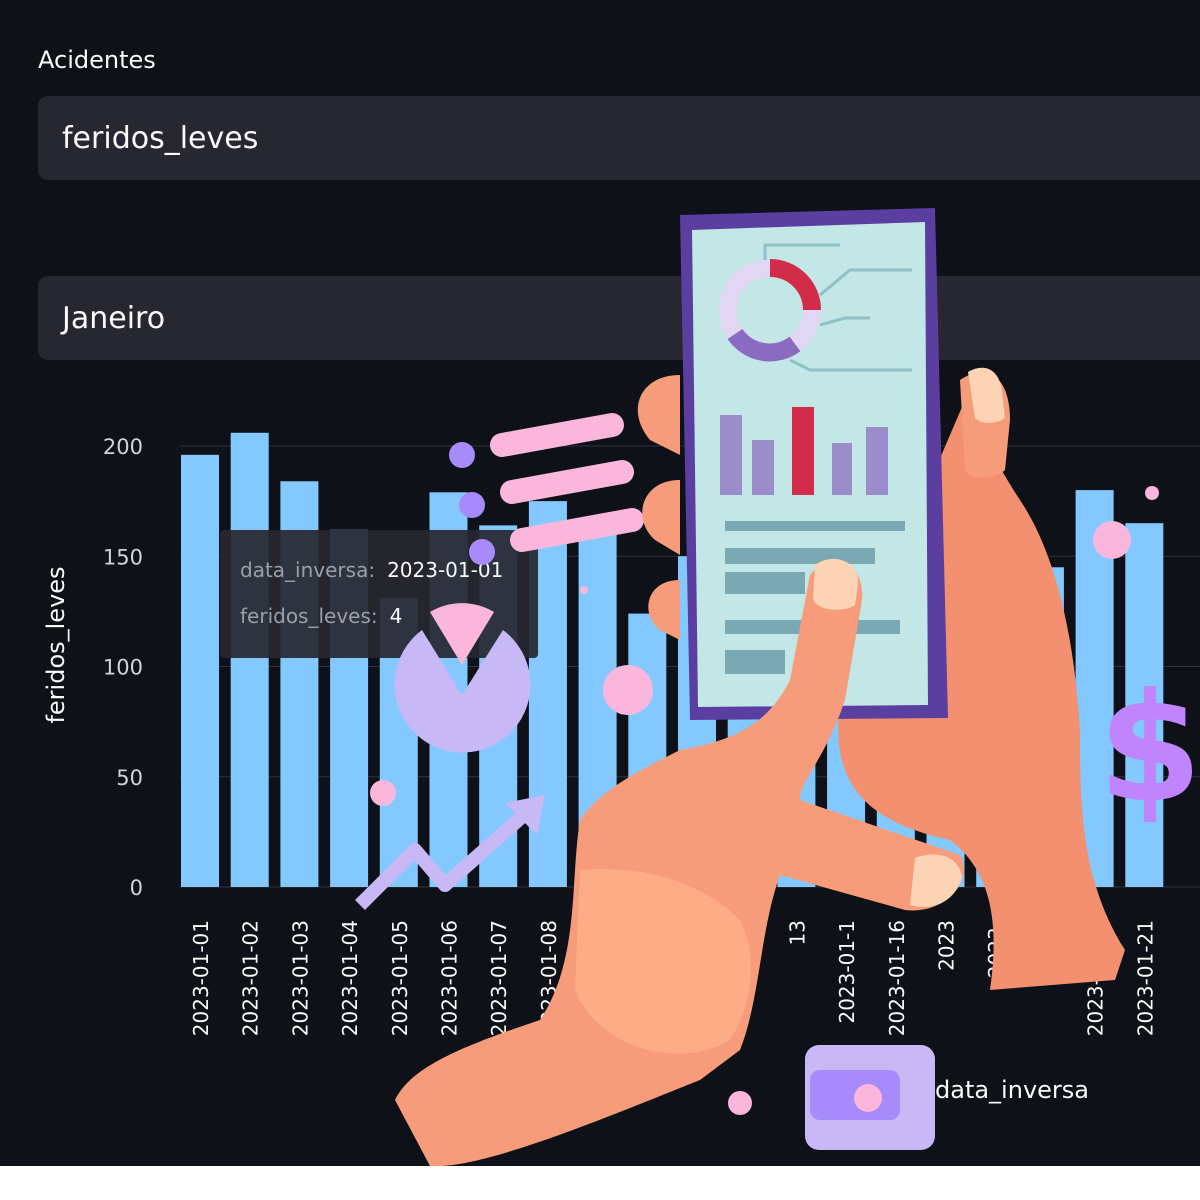  I want to click on tooltip-x-value: 2023-01-01, so click(445, 570).